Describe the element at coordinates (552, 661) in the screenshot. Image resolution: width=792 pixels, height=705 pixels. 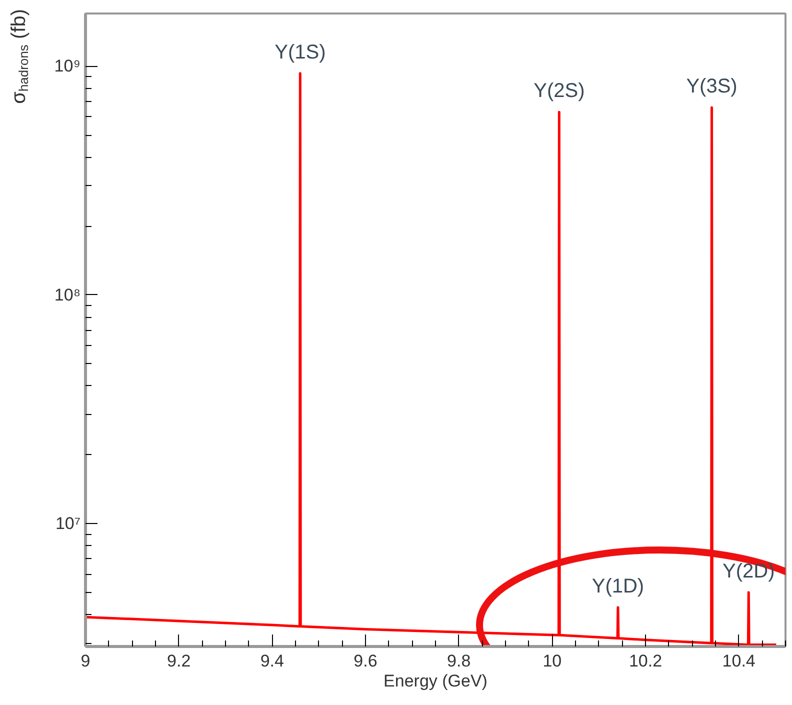
I see `x-tick-label: 10` at that location.